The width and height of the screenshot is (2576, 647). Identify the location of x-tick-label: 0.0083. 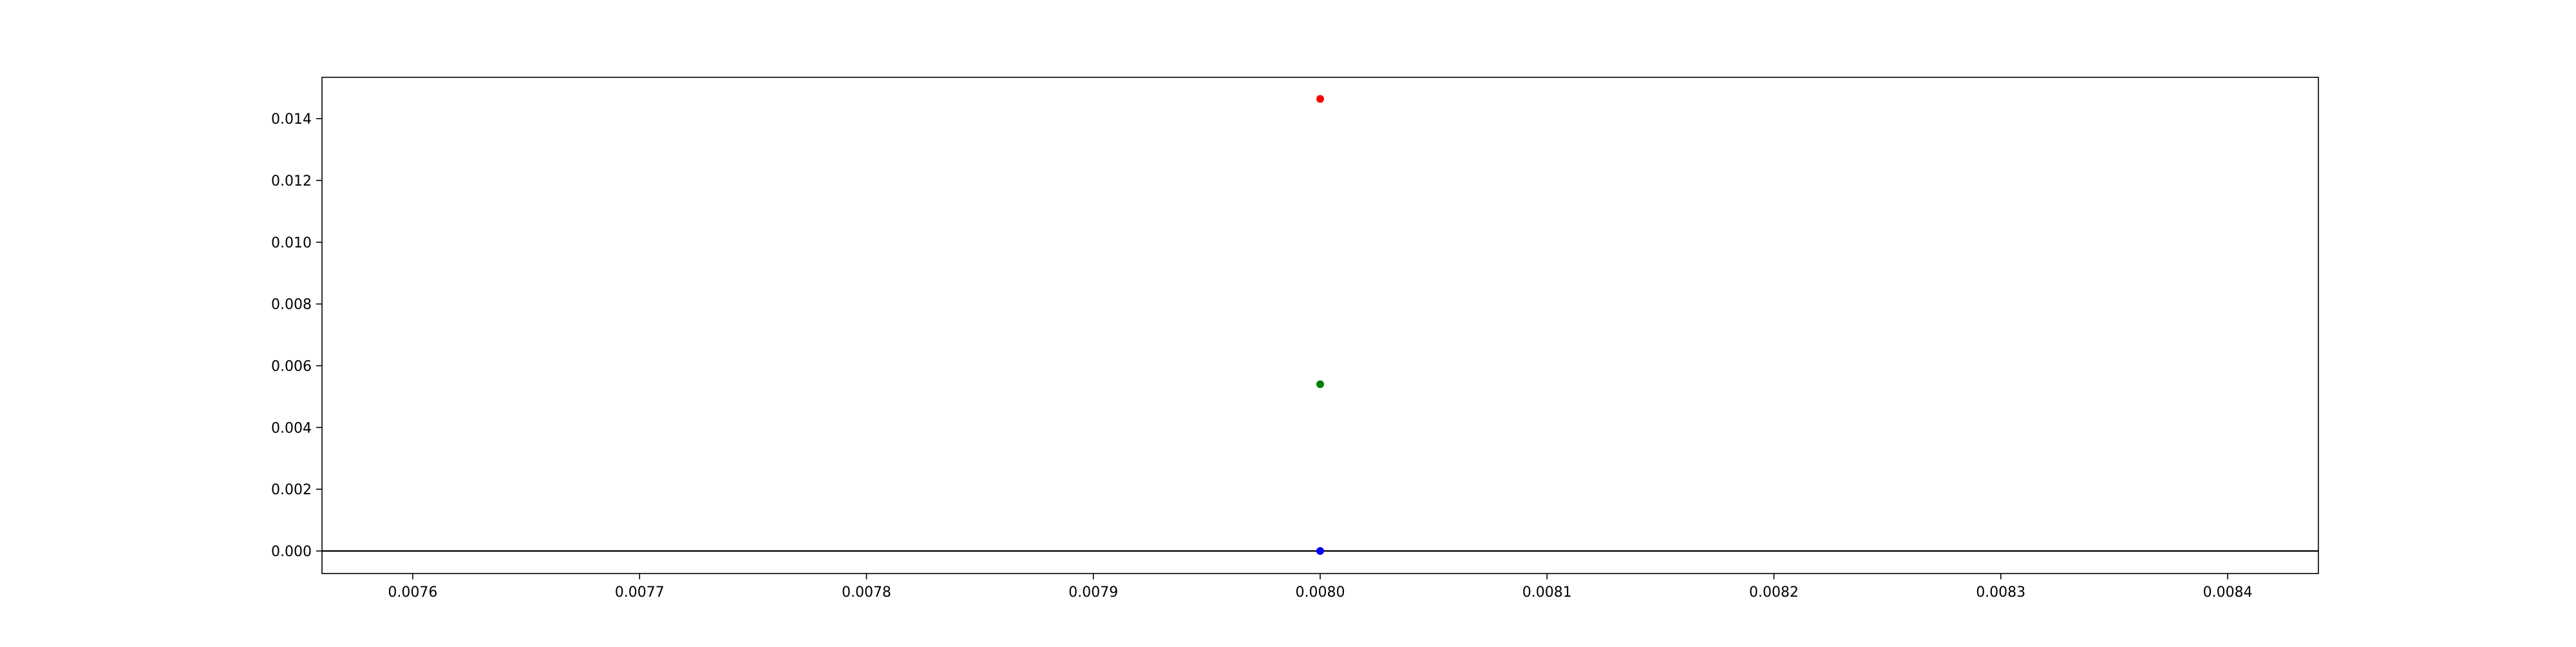
(2000, 592).